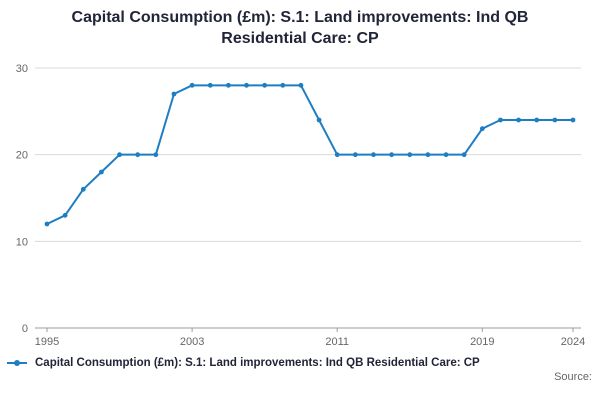  What do you see at coordinates (22, 242) in the screenshot?
I see `y-tick-label: 10` at bounding box center [22, 242].